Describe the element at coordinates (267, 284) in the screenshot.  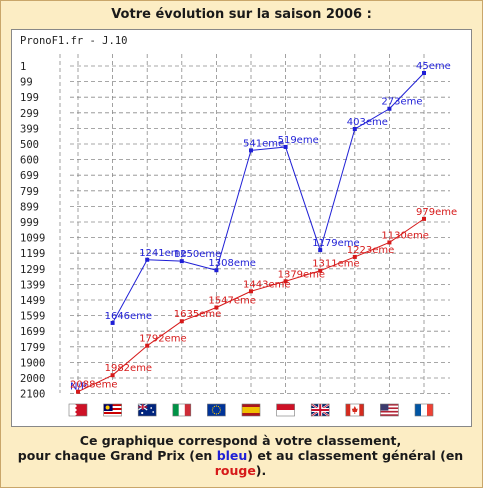
I see `series-2-data-label: 1443eme` at that location.